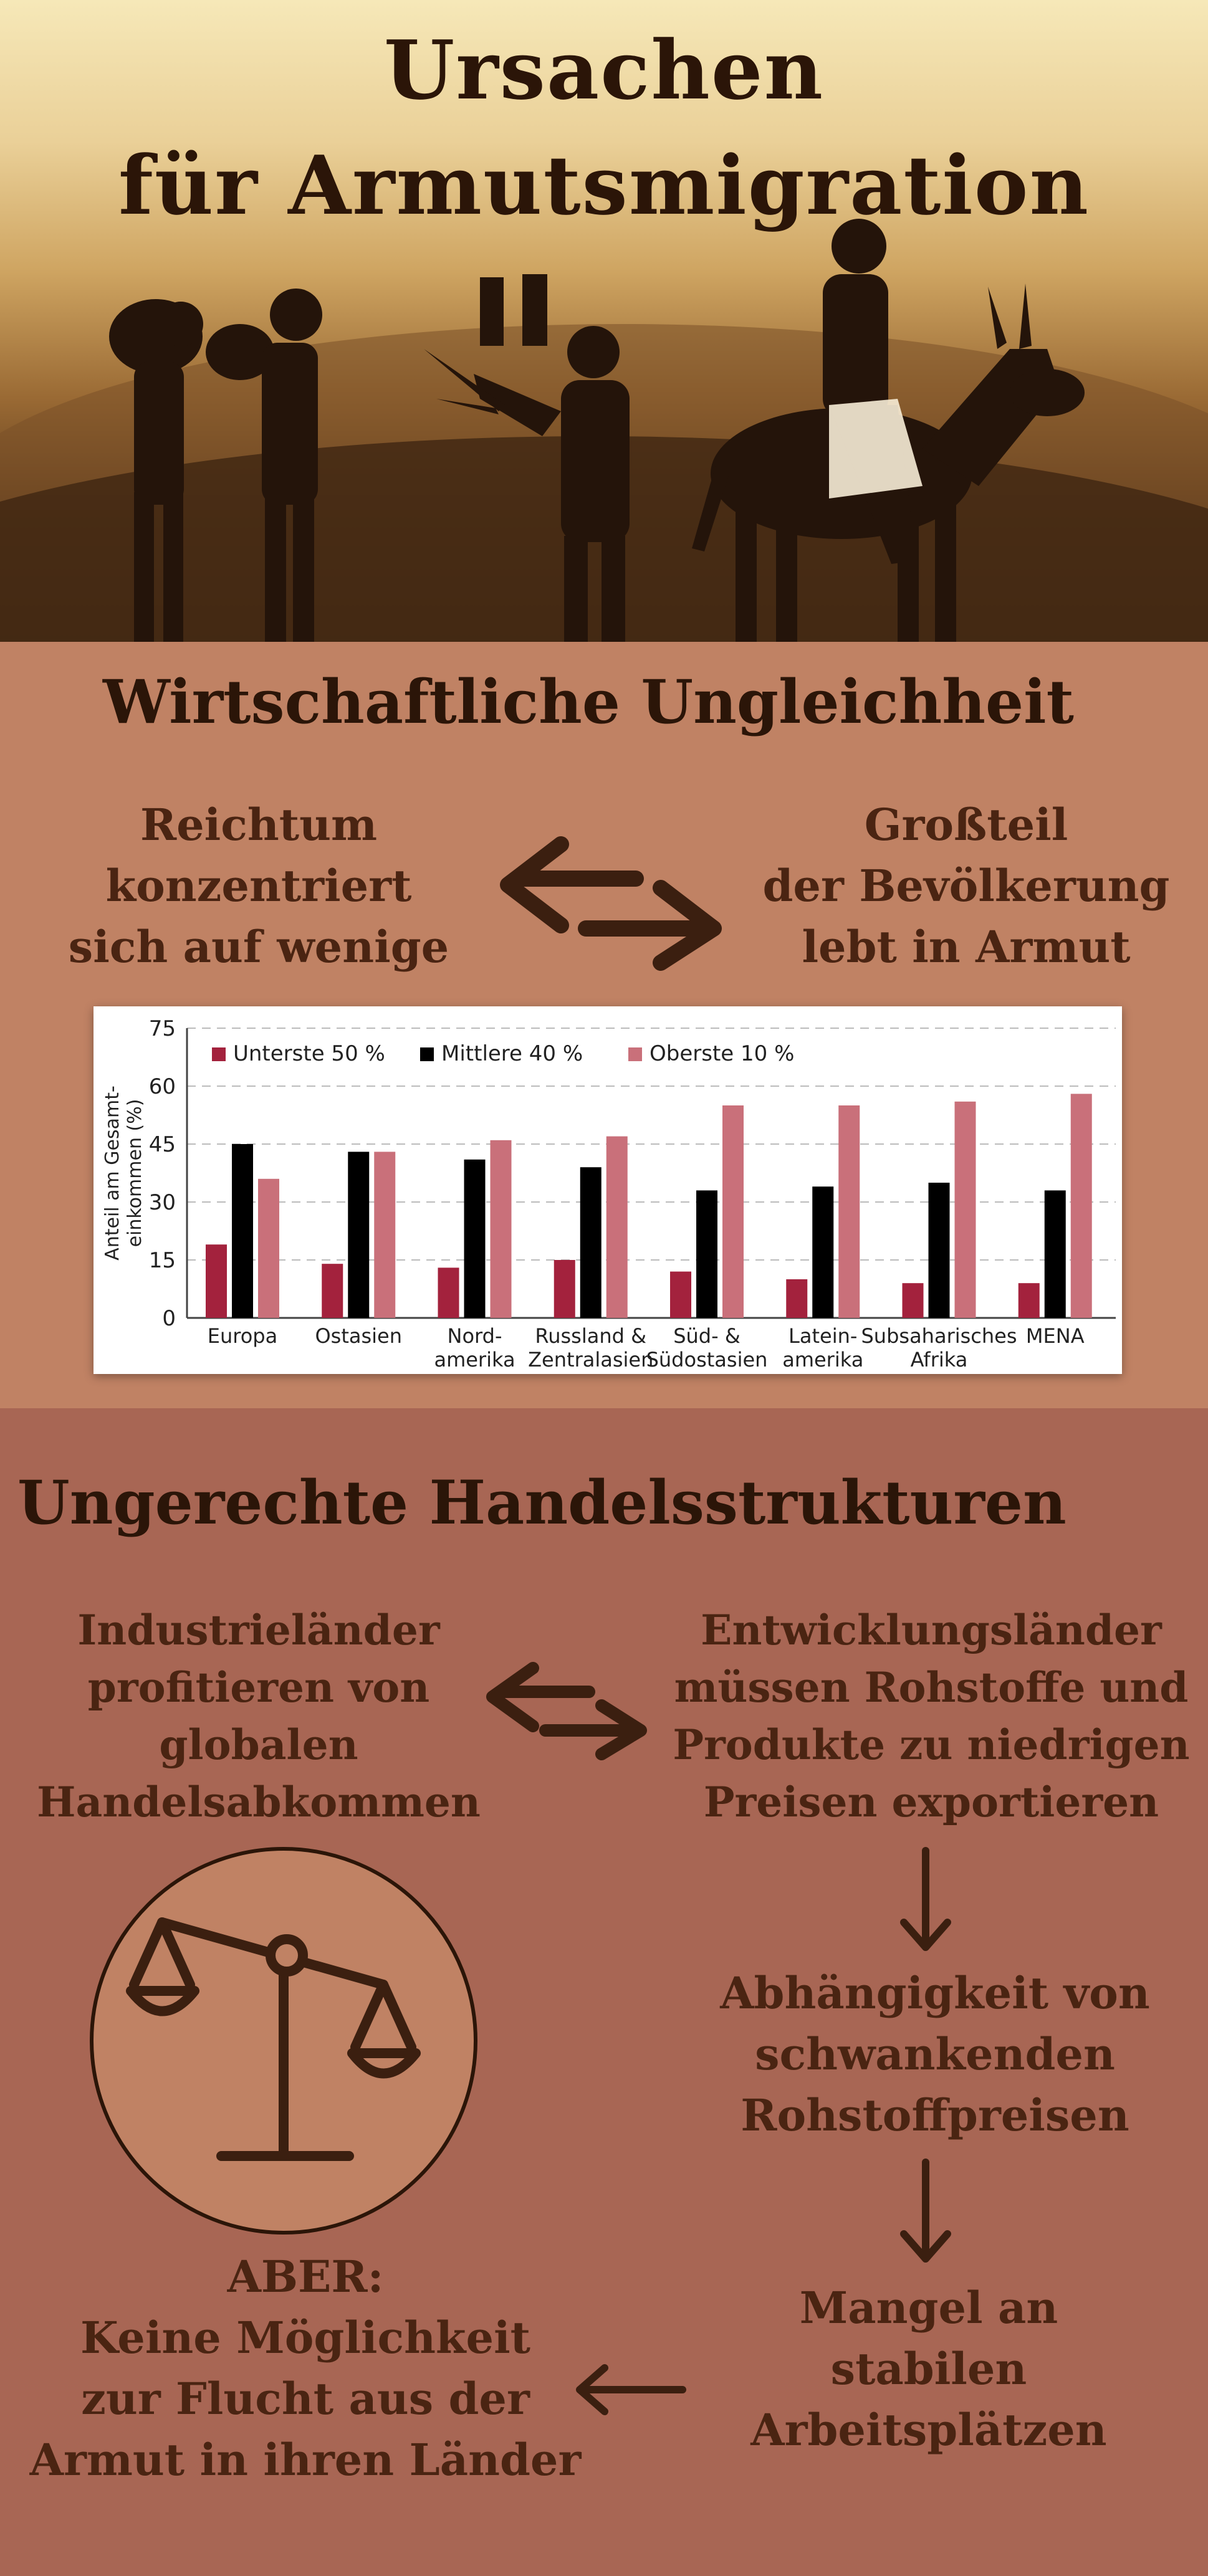 This screenshot has width=1208, height=2576. I want to click on x-tick-label: Zentralasien, so click(590, 1360).